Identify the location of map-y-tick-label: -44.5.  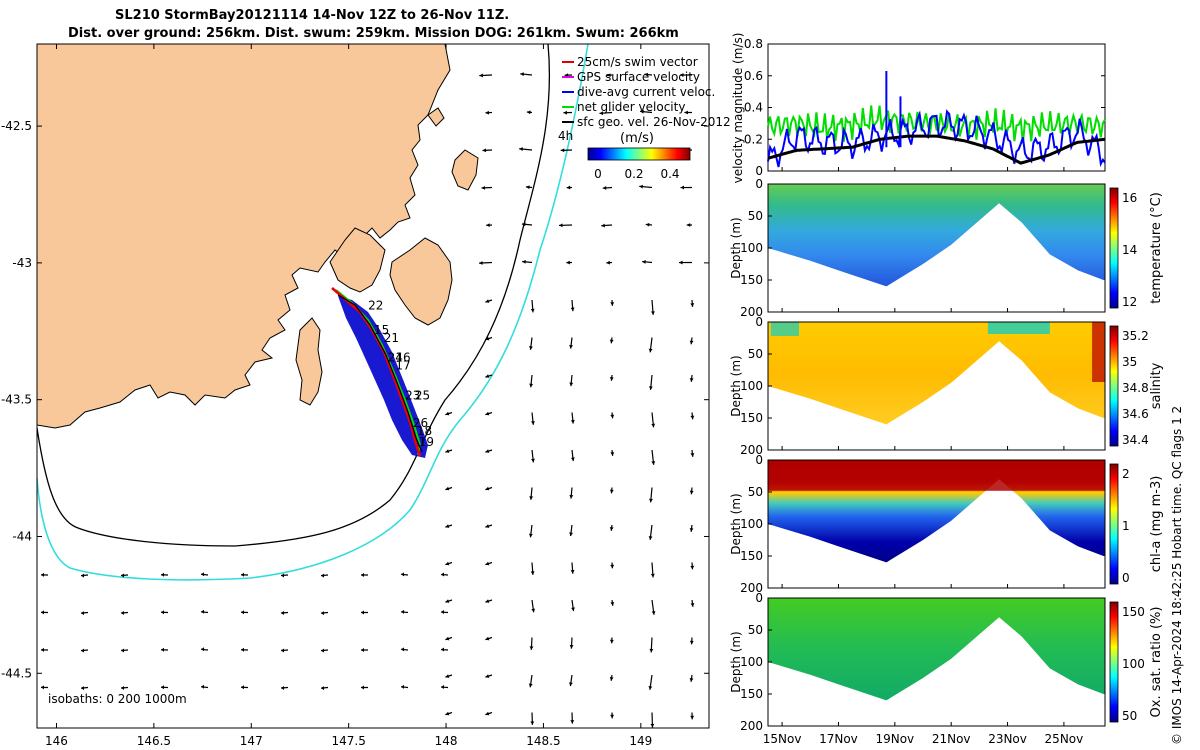
(16, 673).